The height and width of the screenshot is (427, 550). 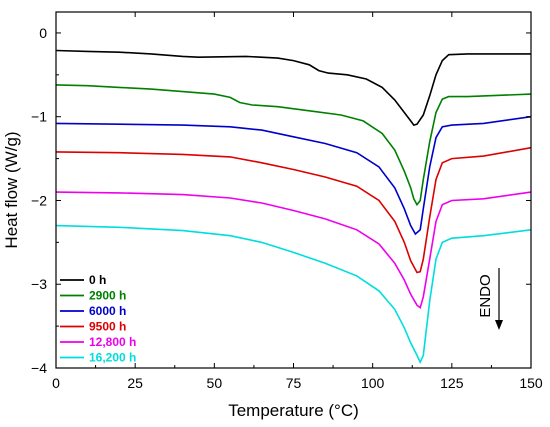 I want to click on legend-label-5: 16,200 h, so click(x=112, y=358).